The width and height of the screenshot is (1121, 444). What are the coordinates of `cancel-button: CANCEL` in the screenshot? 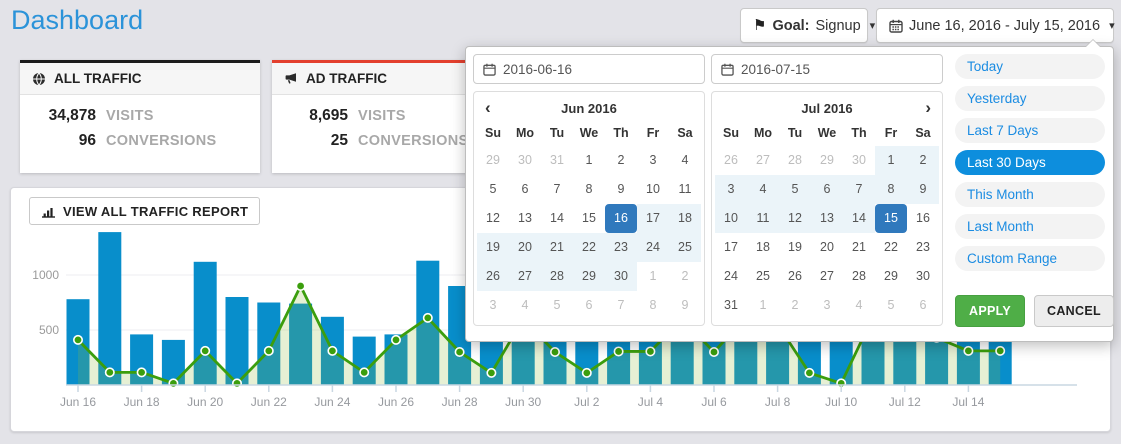 It's located at (1074, 311).